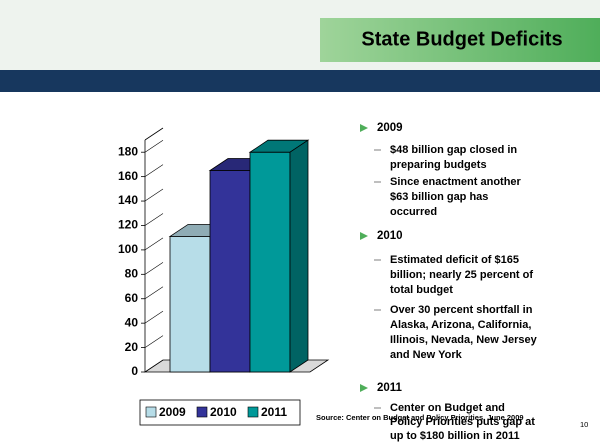  Describe the element at coordinates (172, 412) in the screenshot. I see `legend-label: 2009` at that location.